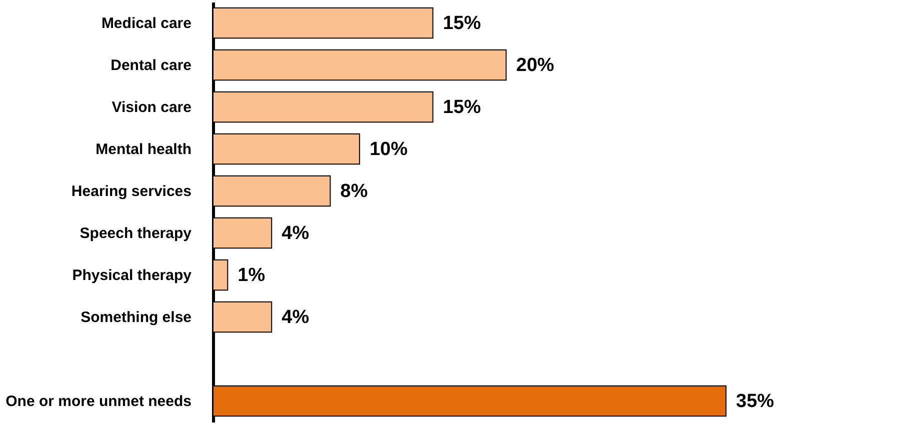  I want to click on y-tick-label: Dental care, so click(151, 65).